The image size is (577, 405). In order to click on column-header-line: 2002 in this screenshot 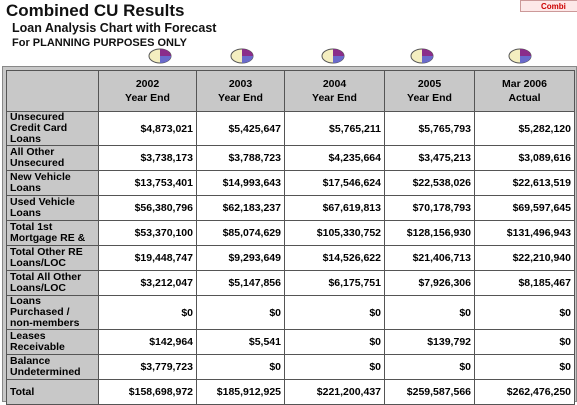, I will do `click(147, 84)`.